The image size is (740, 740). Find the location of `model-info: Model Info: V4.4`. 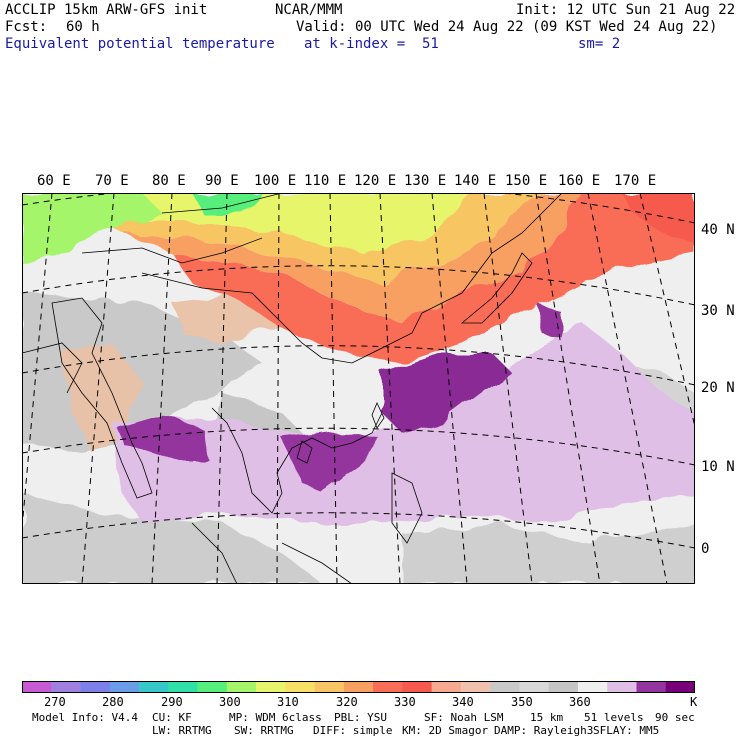

model-info: Model Info: V4.4 is located at coordinates (85, 717).